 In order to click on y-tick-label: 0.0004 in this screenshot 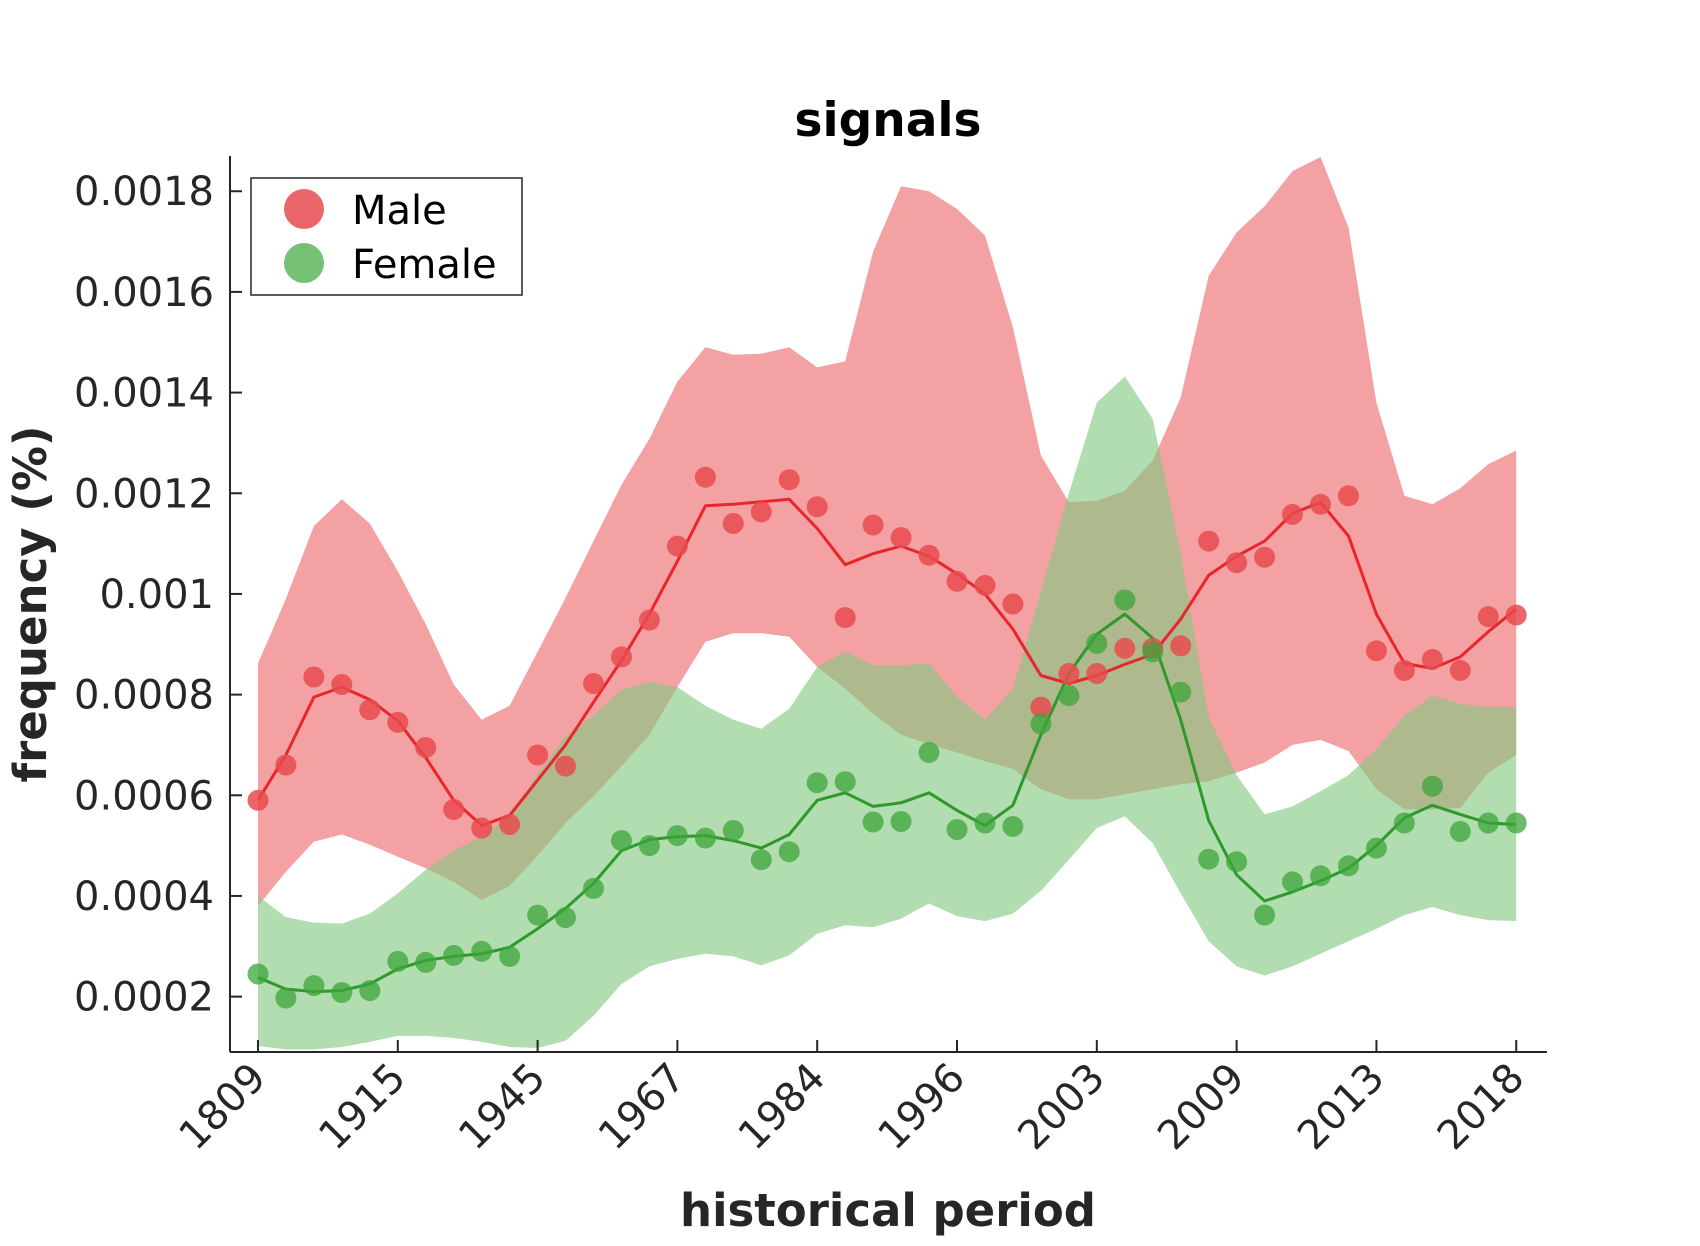, I will do `click(144, 897)`.